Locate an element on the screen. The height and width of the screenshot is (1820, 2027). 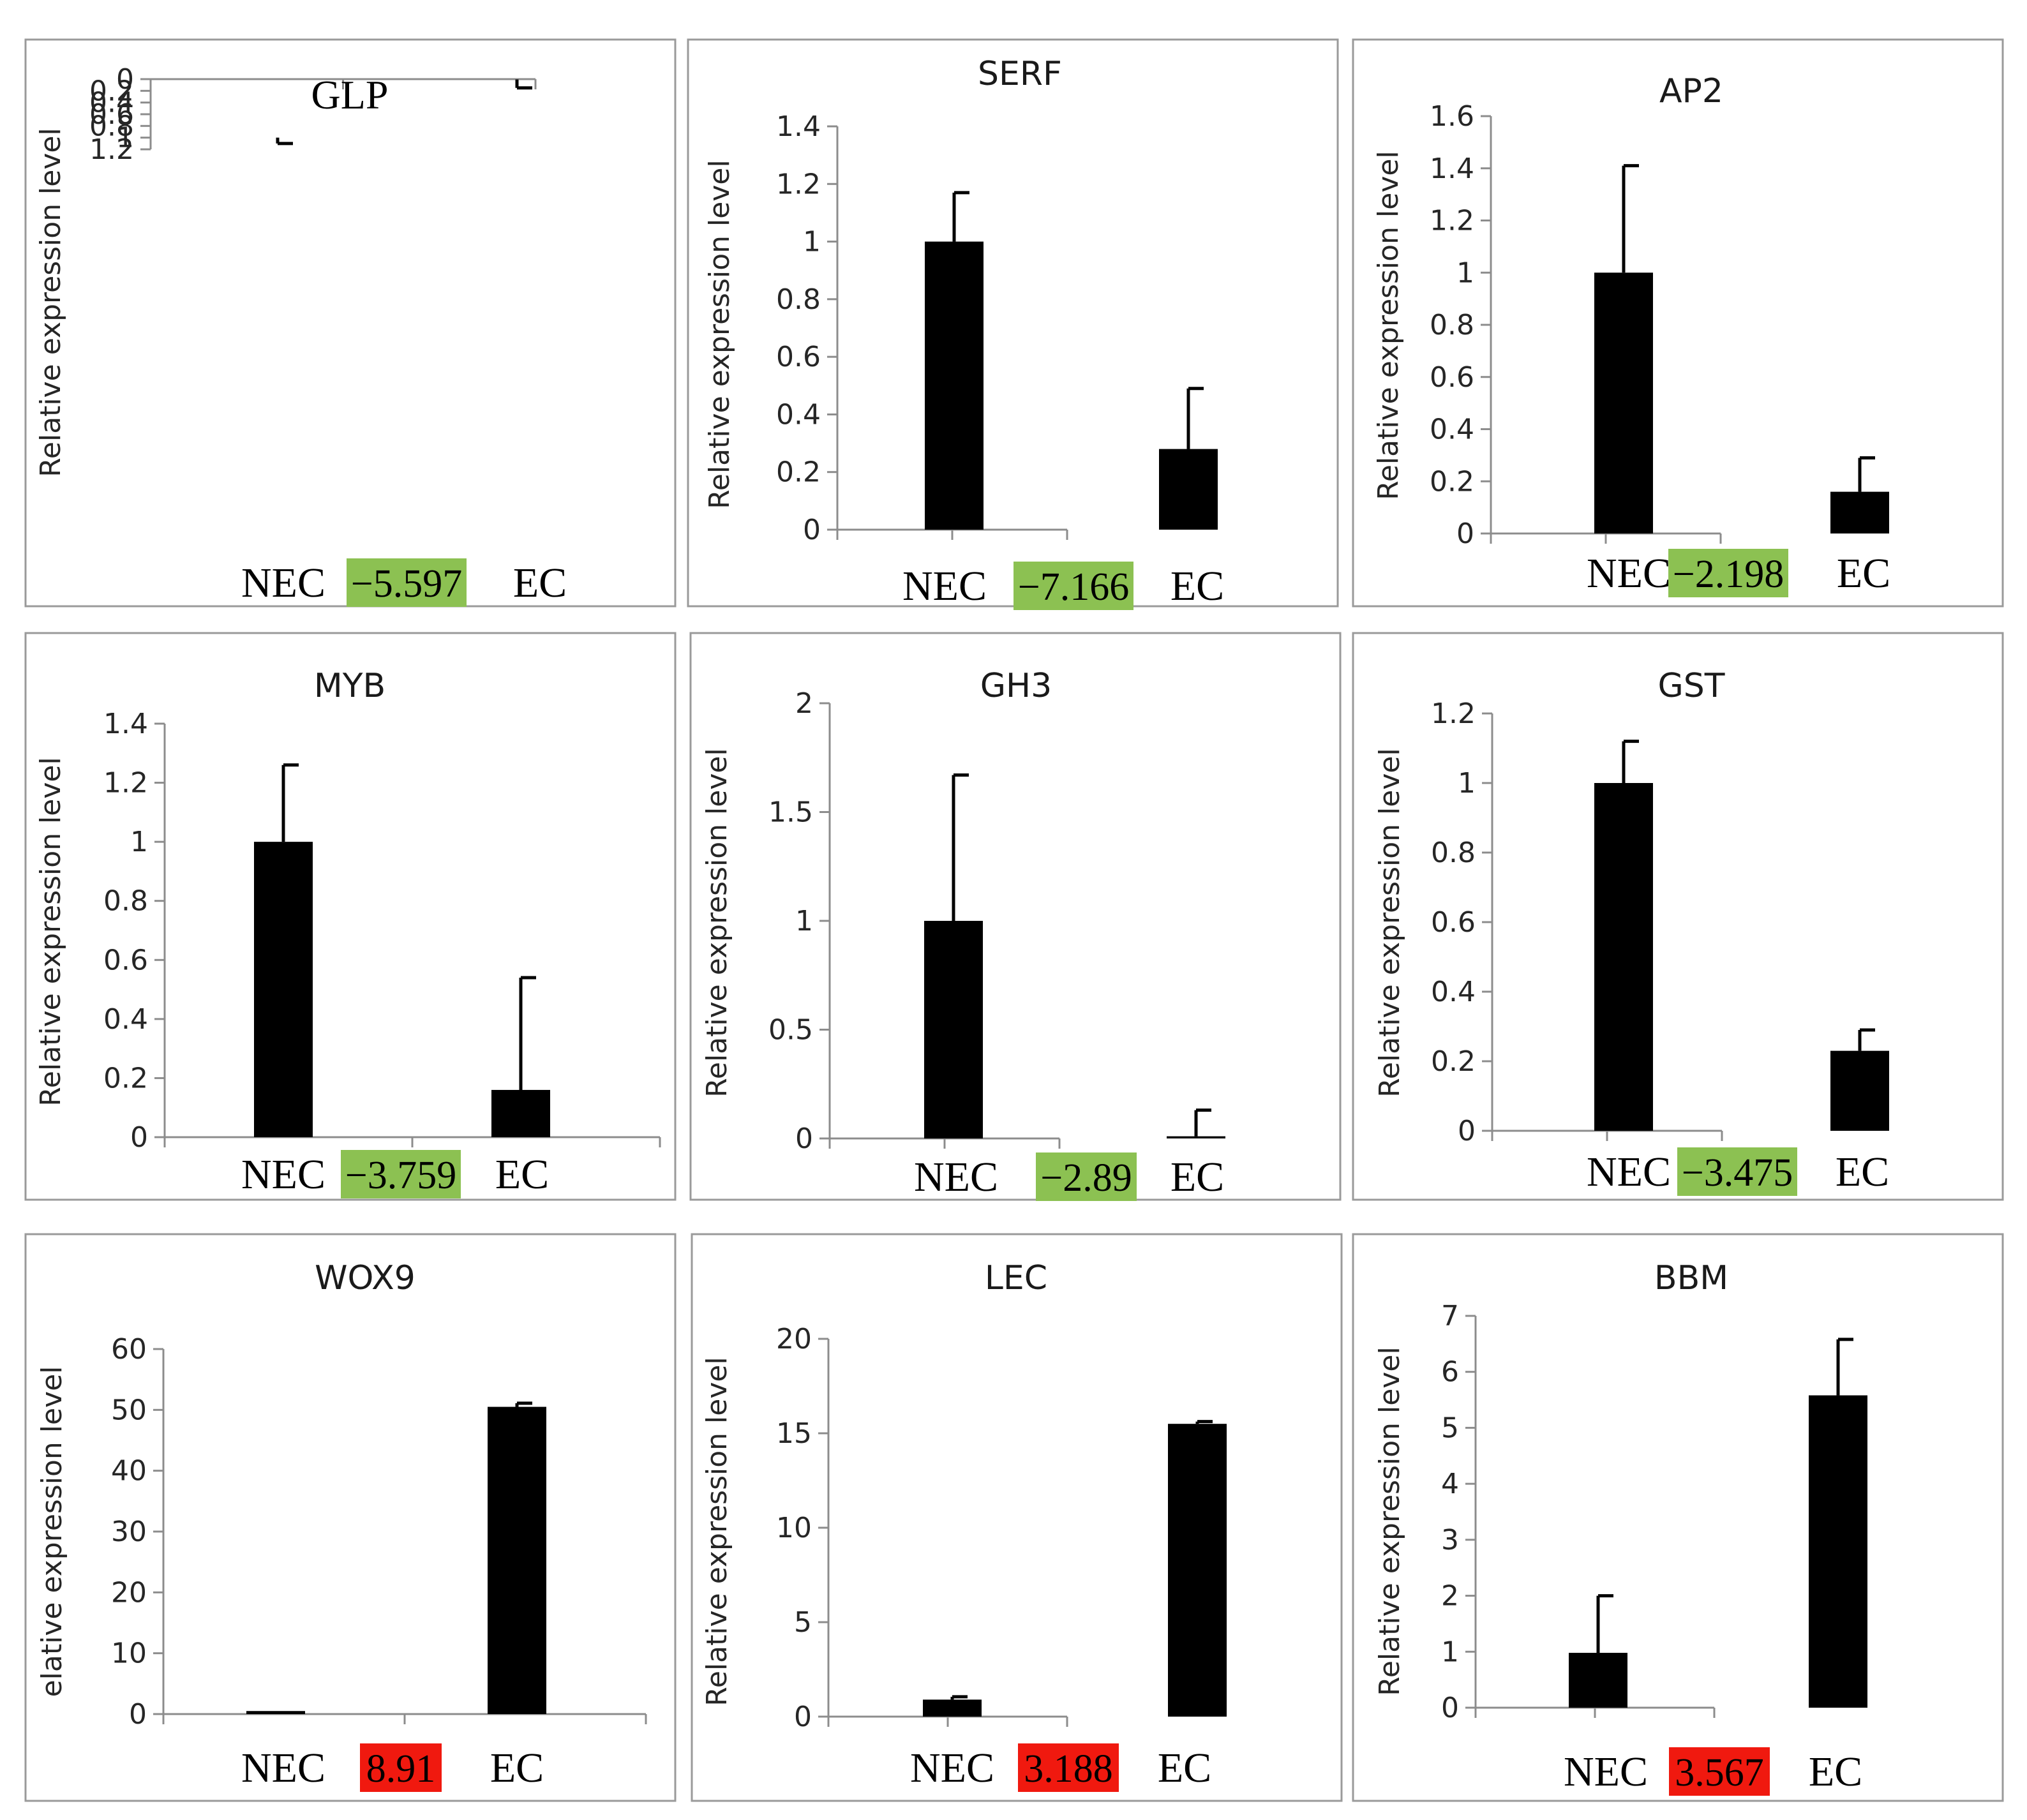
y-tick-label: 3 is located at coordinates (1450, 1540).